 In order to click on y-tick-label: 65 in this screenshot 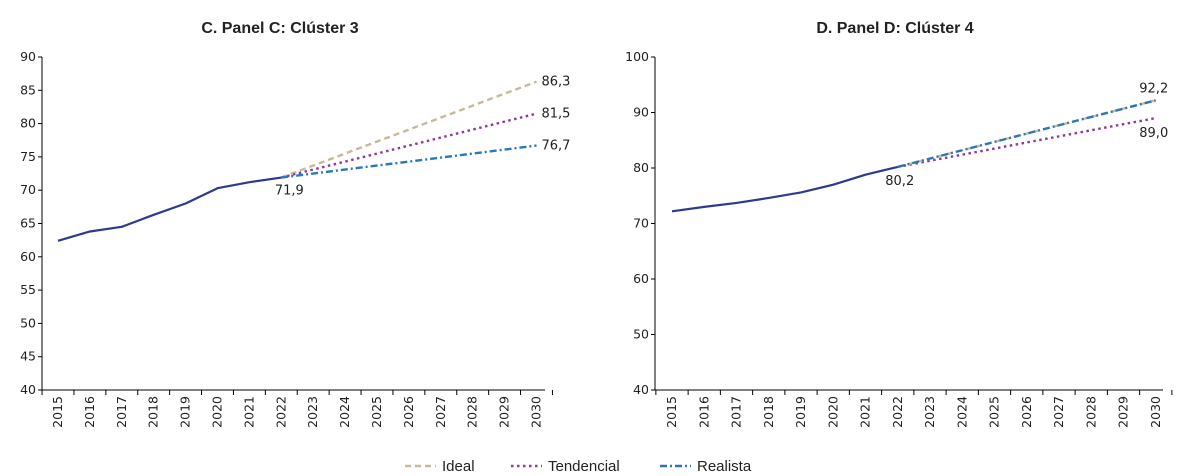, I will do `click(28, 223)`.